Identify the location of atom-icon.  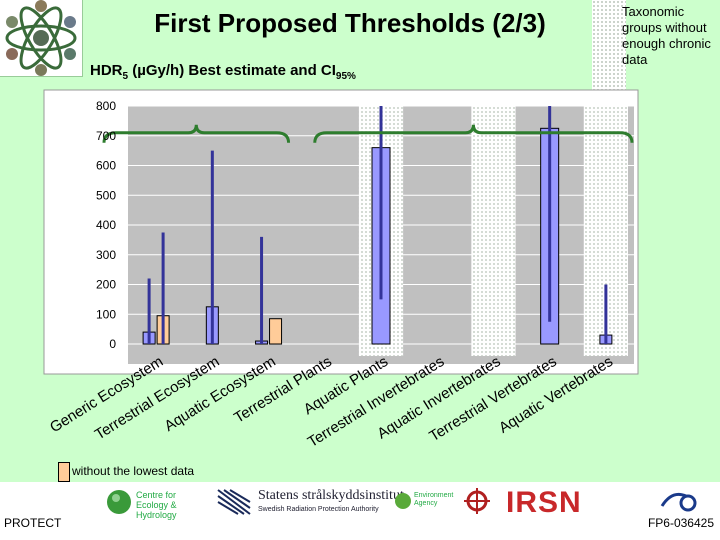
(41, 38).